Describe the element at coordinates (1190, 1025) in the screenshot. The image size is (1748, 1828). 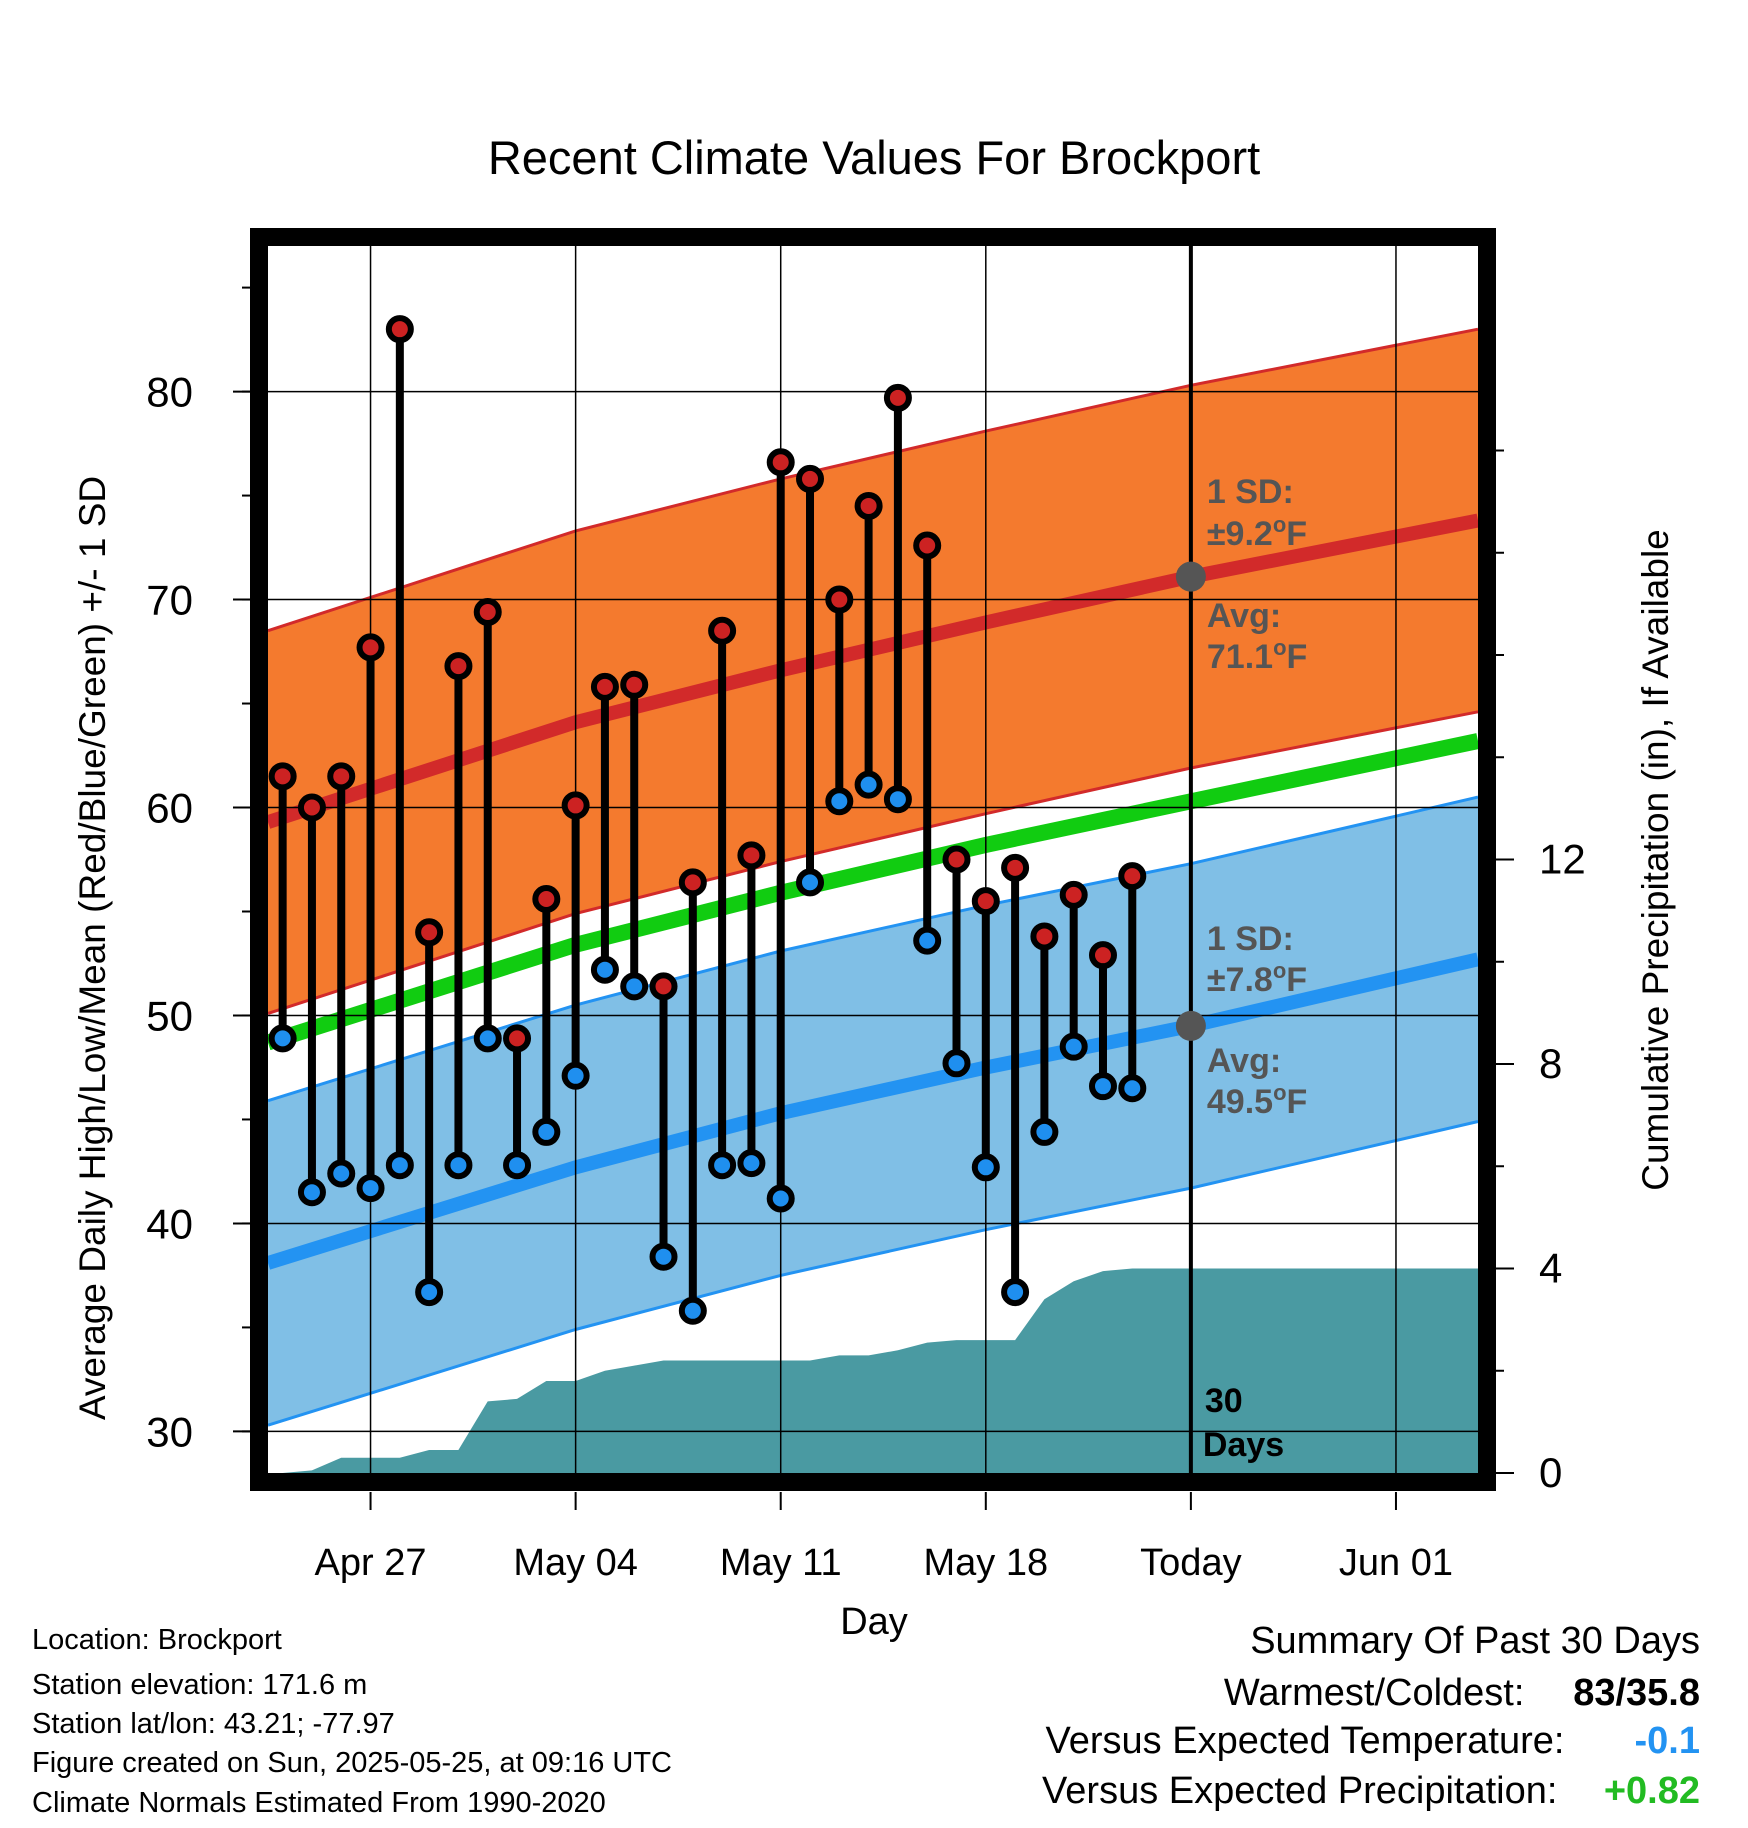
I see `today-low-avg-marker` at that location.